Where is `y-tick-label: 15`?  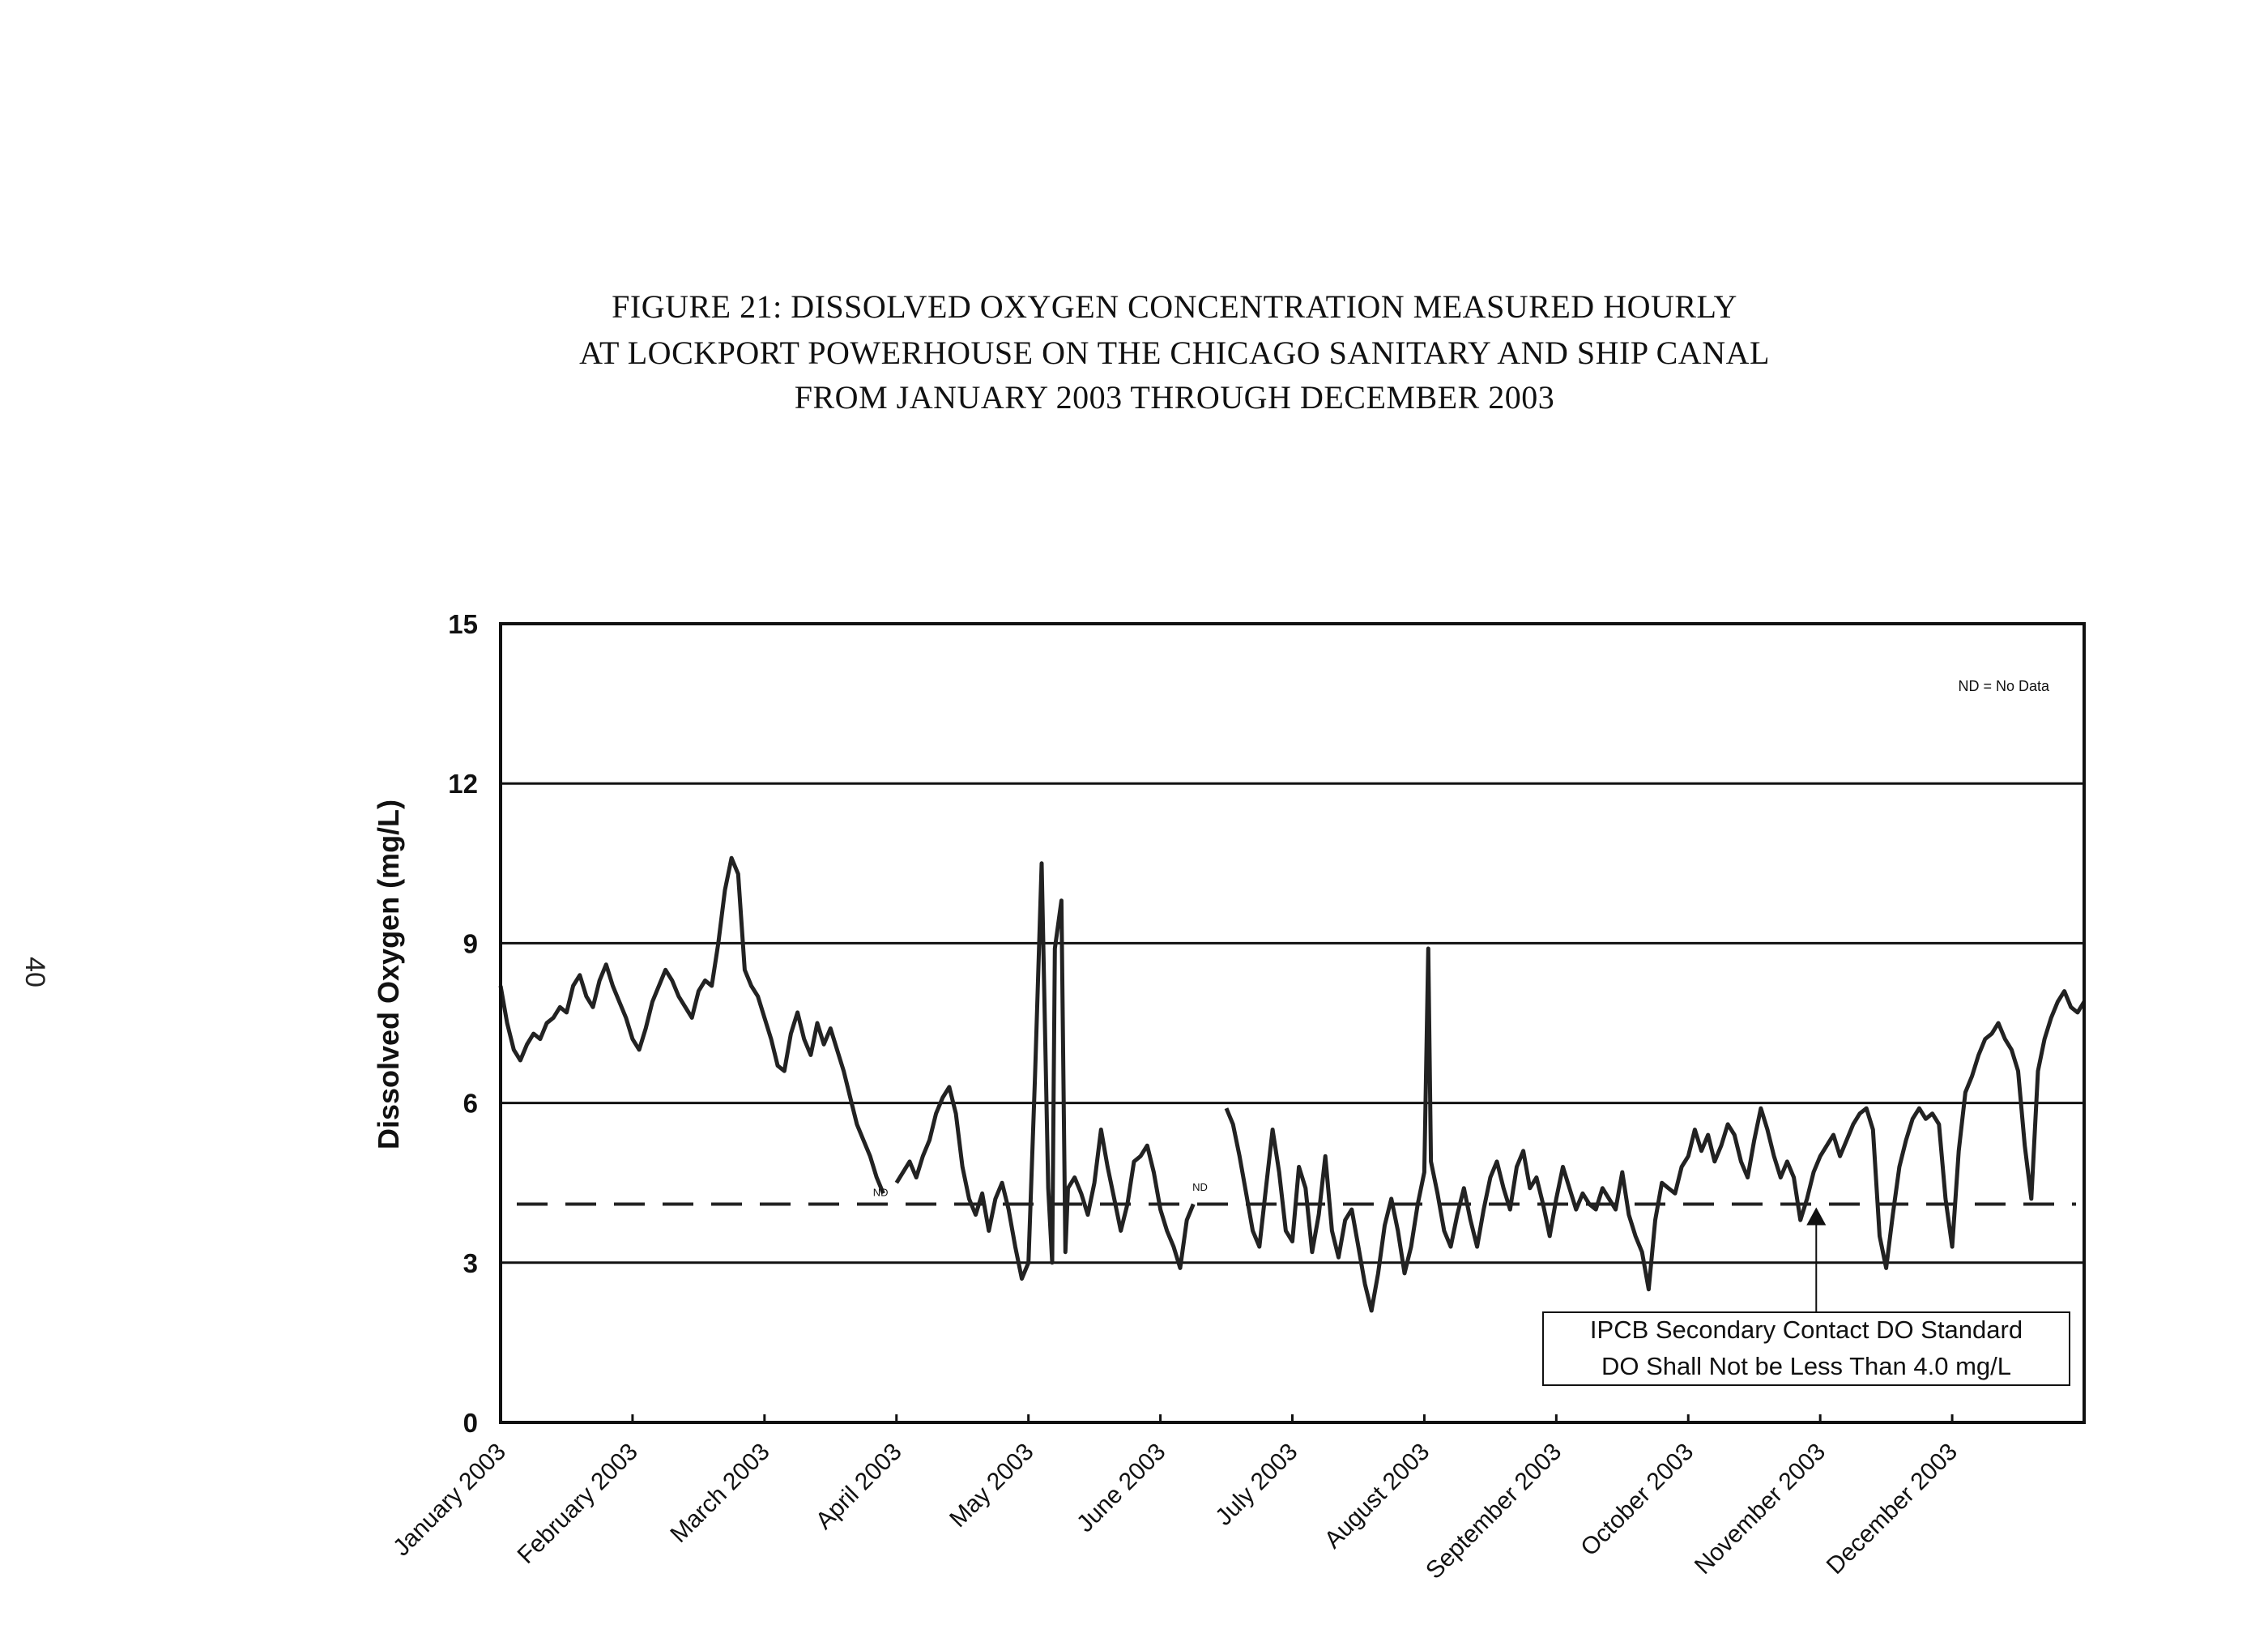
y-tick-label: 15 is located at coordinates (463, 624).